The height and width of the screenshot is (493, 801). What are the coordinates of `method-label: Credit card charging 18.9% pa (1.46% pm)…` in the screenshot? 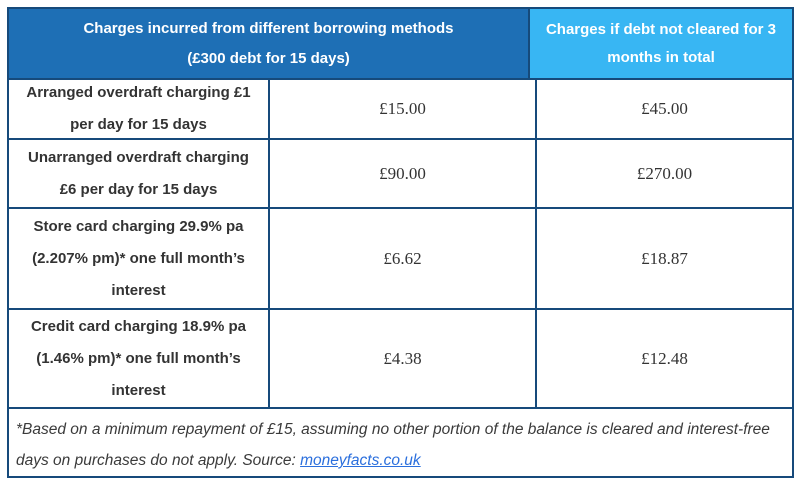 It's located at (139, 358).